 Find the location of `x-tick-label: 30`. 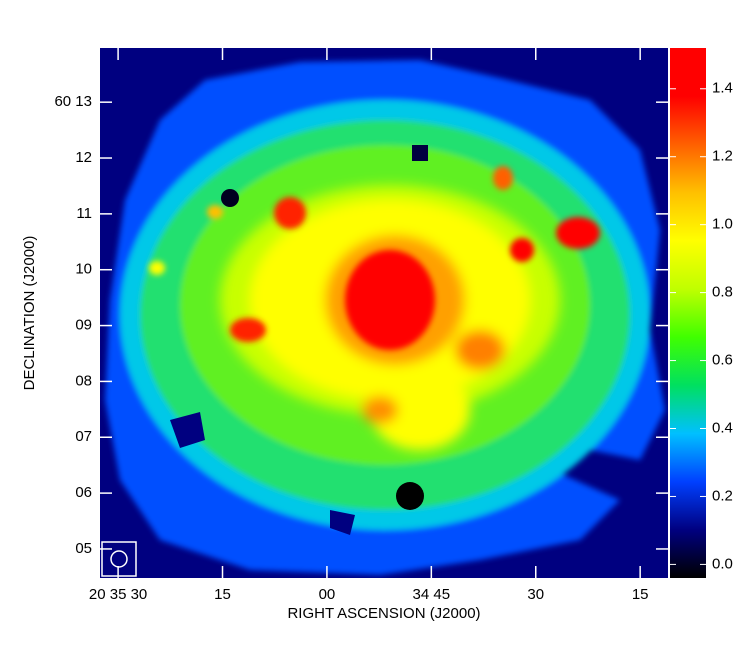

x-tick-label: 30 is located at coordinates (535, 594).